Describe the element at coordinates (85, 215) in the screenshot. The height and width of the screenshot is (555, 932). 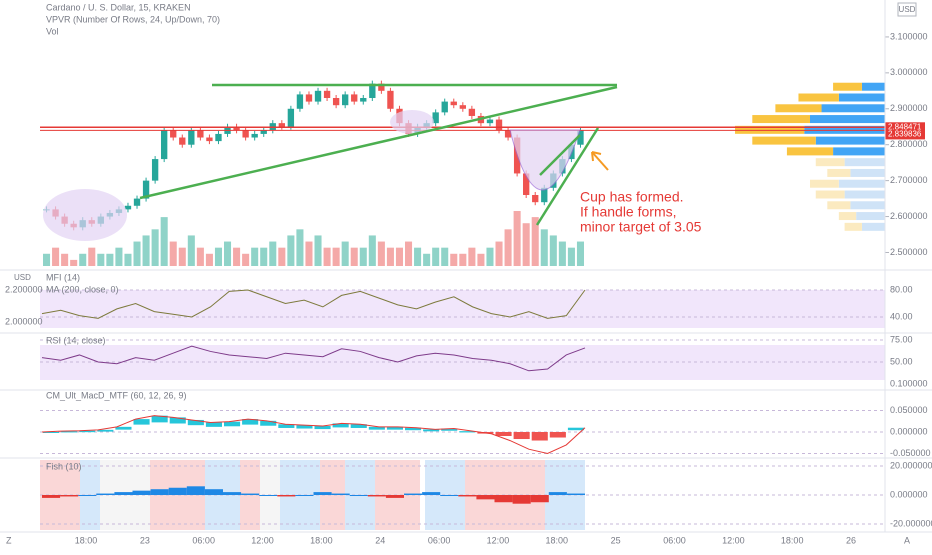
I see `cup-left` at that location.